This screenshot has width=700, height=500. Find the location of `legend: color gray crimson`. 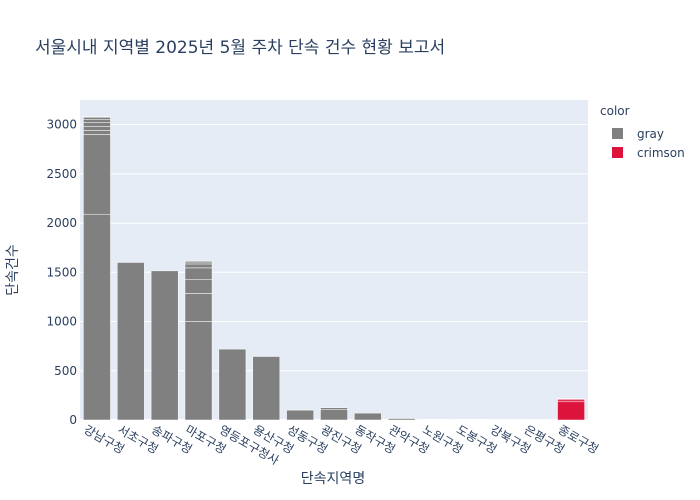

legend: color gray crimson is located at coordinates (642, 133).